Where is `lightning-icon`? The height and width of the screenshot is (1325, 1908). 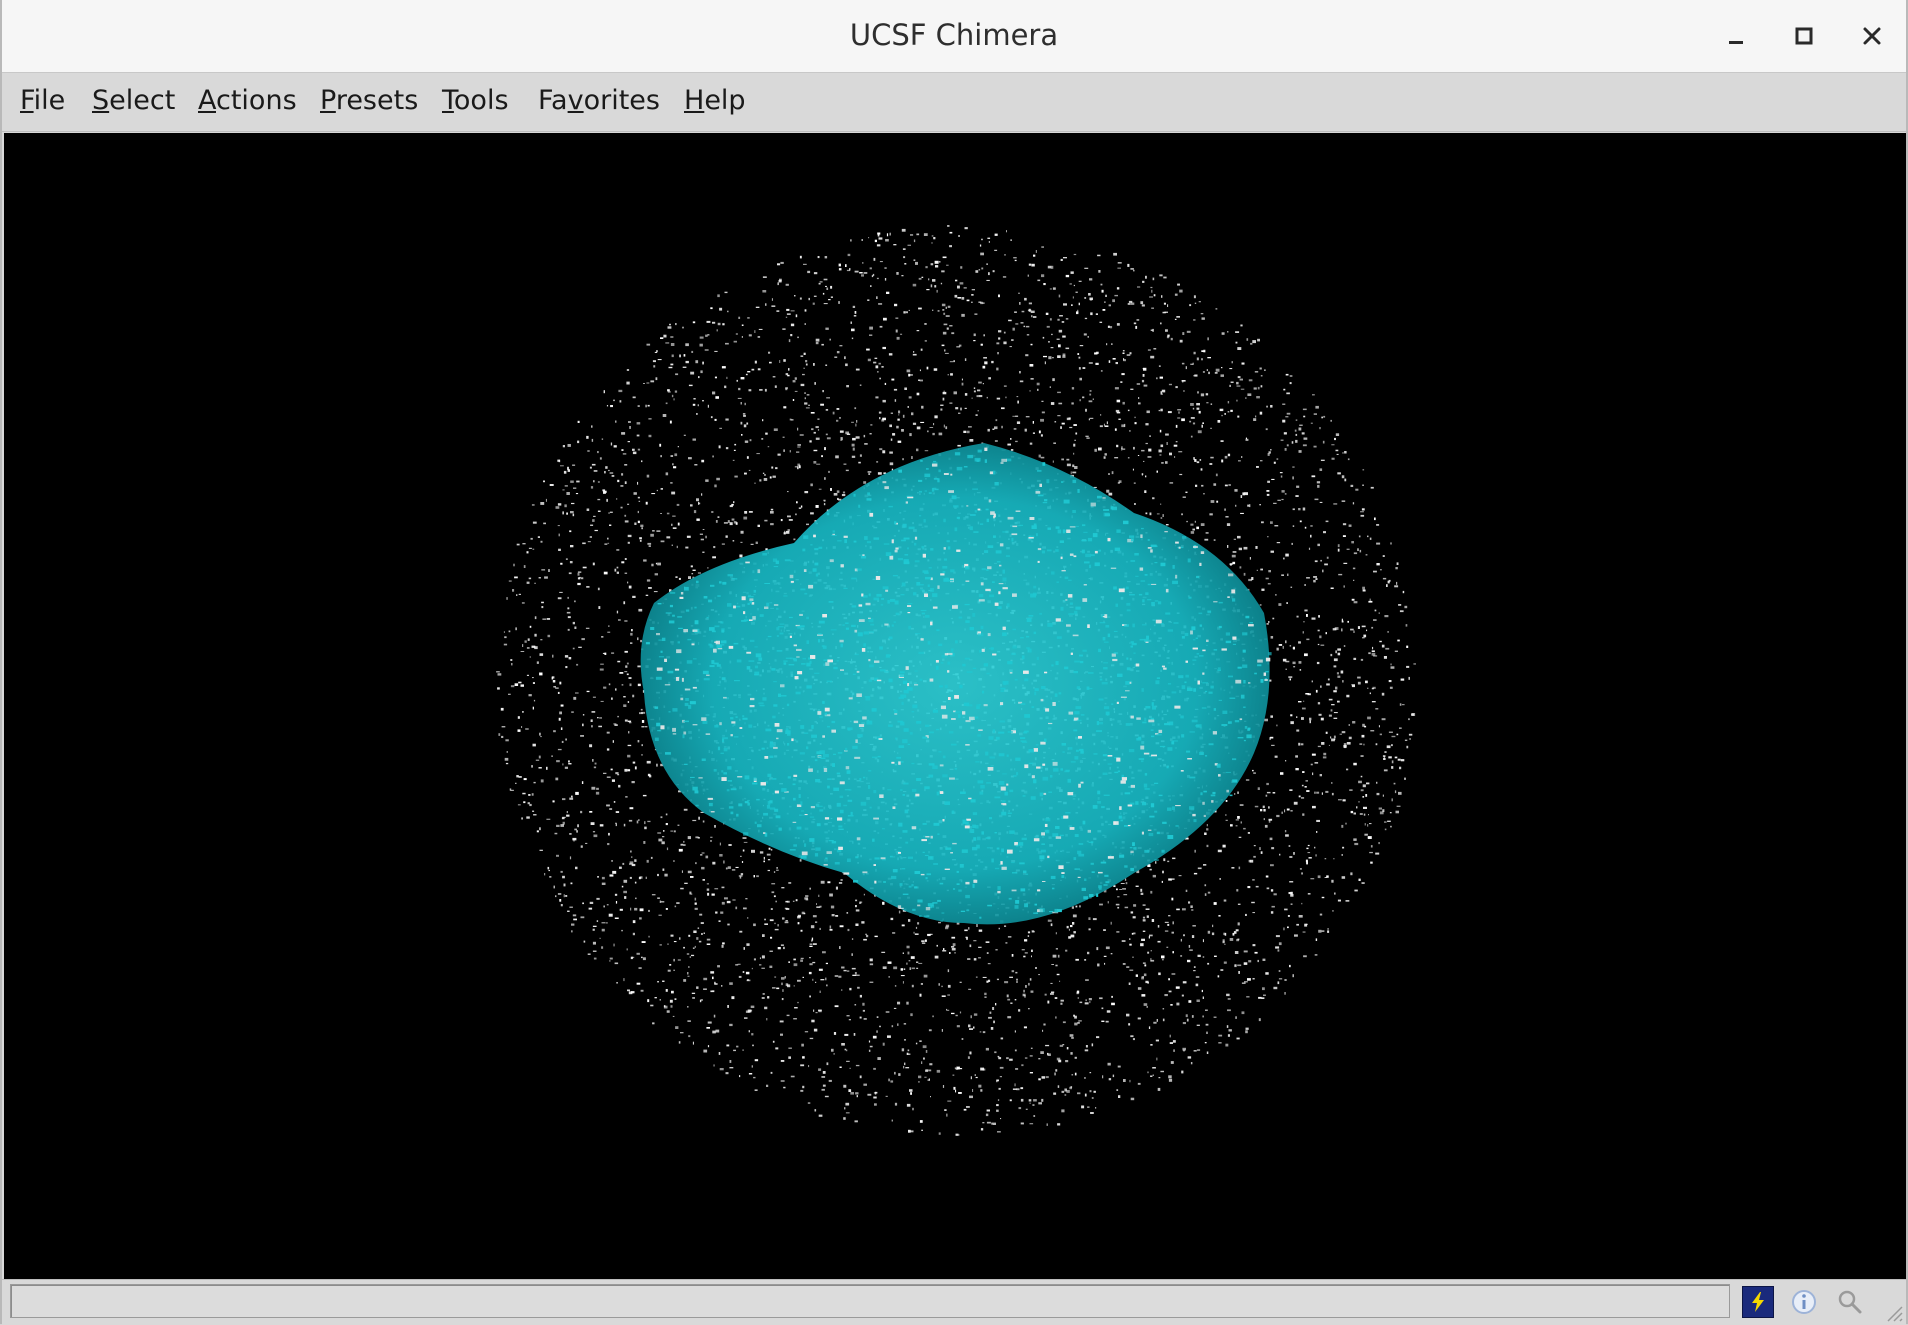
lightning-icon is located at coordinates (1758, 1302).